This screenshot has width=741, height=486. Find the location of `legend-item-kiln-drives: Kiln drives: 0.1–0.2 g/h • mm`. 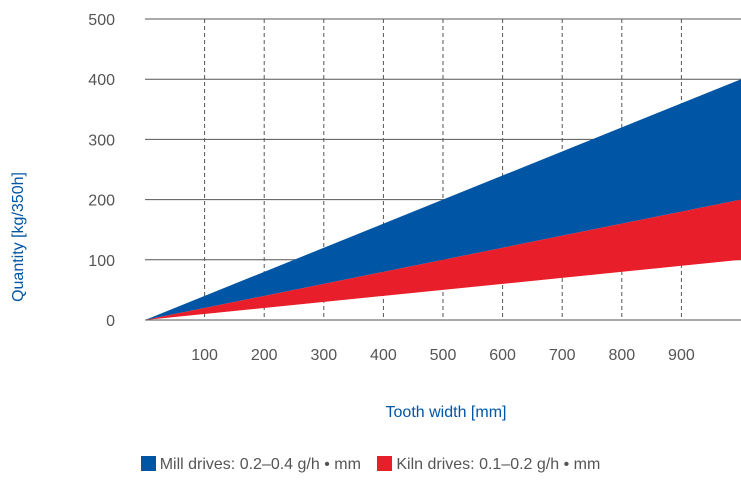

legend-item-kiln-drives: Kiln drives: 0.1–0.2 g/h • mm is located at coordinates (488, 465).